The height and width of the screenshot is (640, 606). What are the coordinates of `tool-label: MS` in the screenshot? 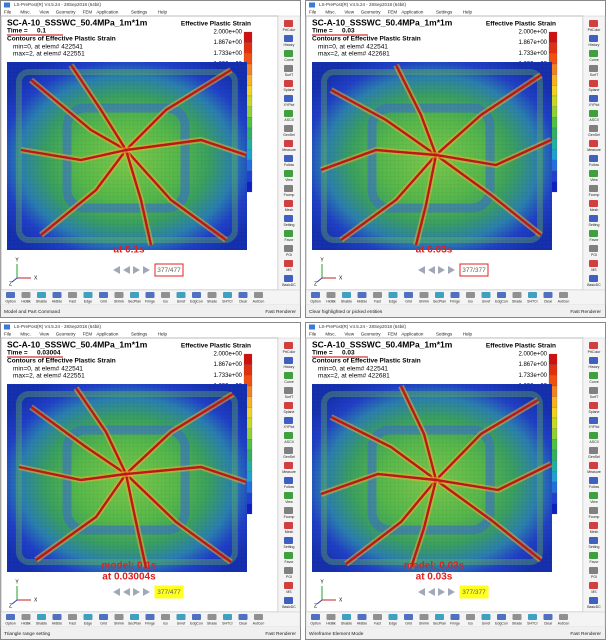 It's located at (594, 592).